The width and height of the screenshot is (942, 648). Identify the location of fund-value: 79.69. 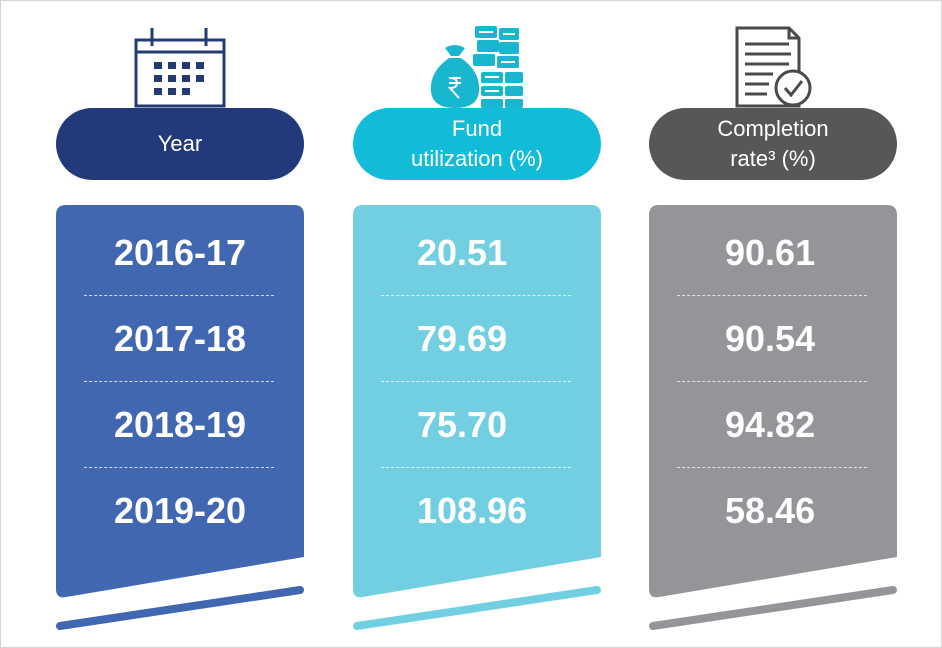
(462, 338).